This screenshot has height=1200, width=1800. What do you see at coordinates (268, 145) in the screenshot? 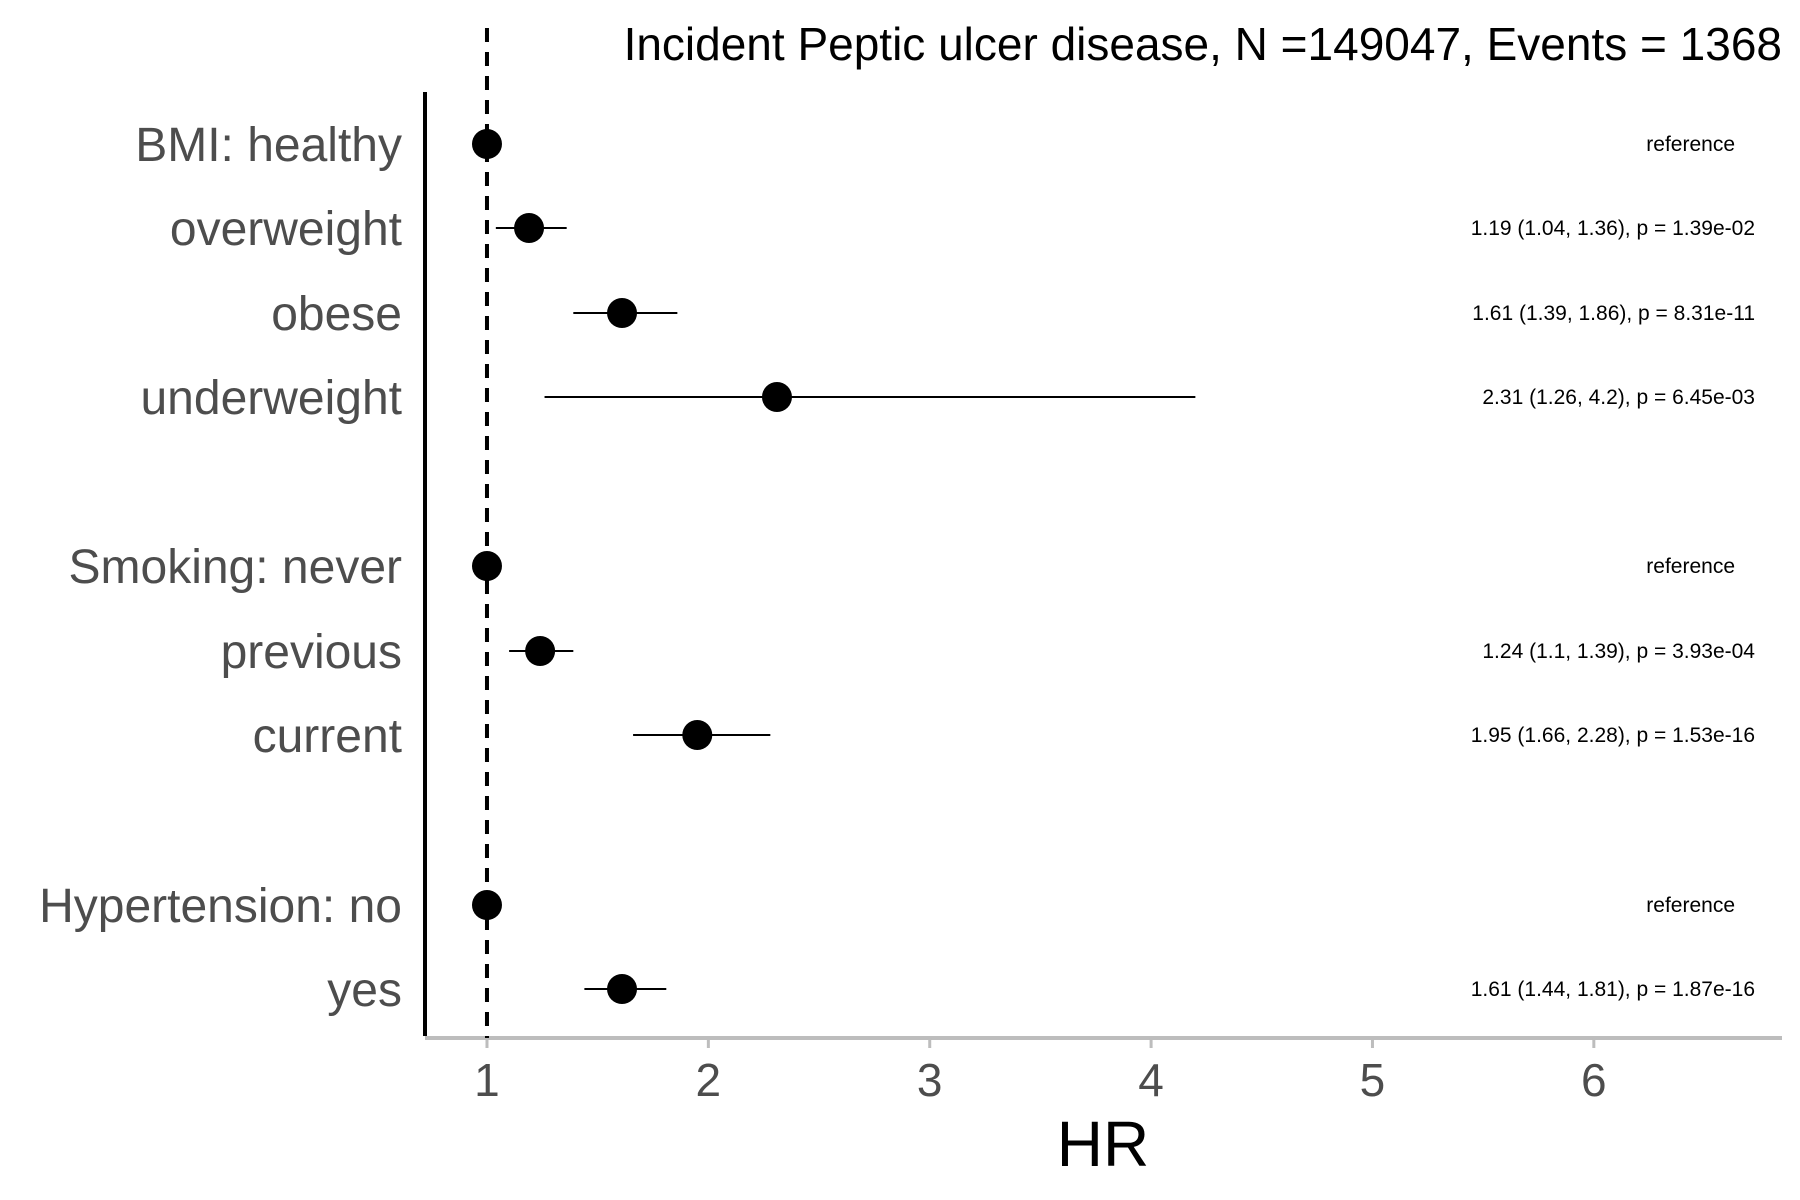
I see `row-label: BMI: healthy` at bounding box center [268, 145].